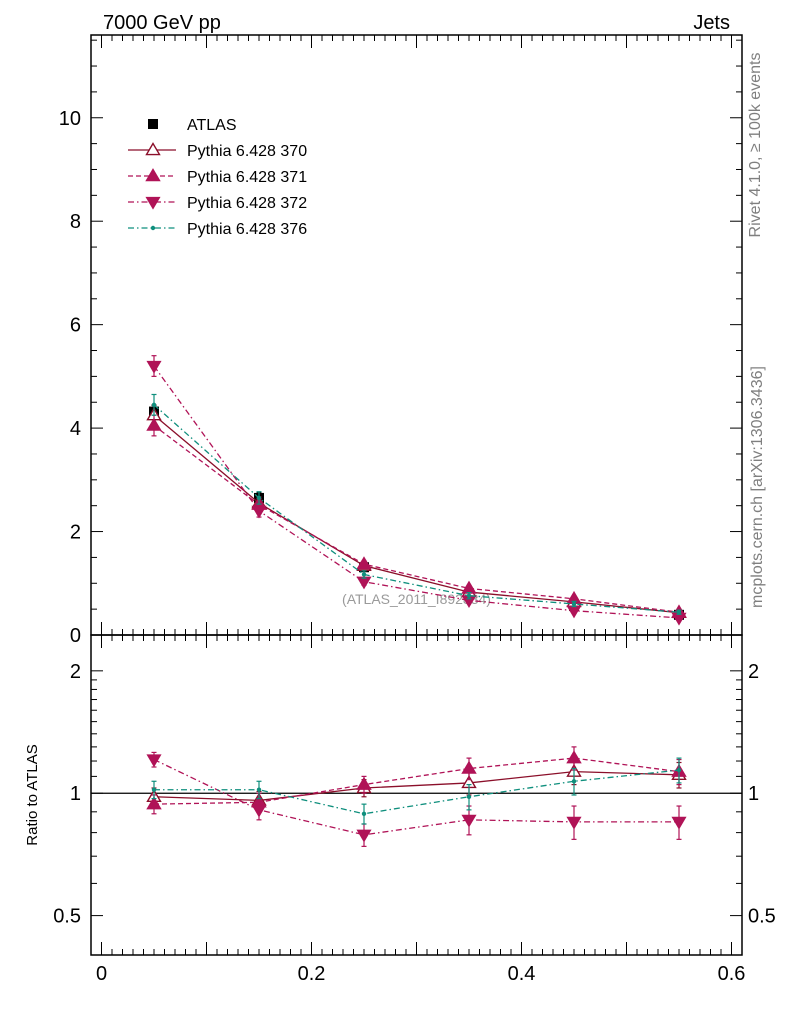  I want to click on ratio-y-axis-label: Ratio to ATLAS, so click(32, 794).